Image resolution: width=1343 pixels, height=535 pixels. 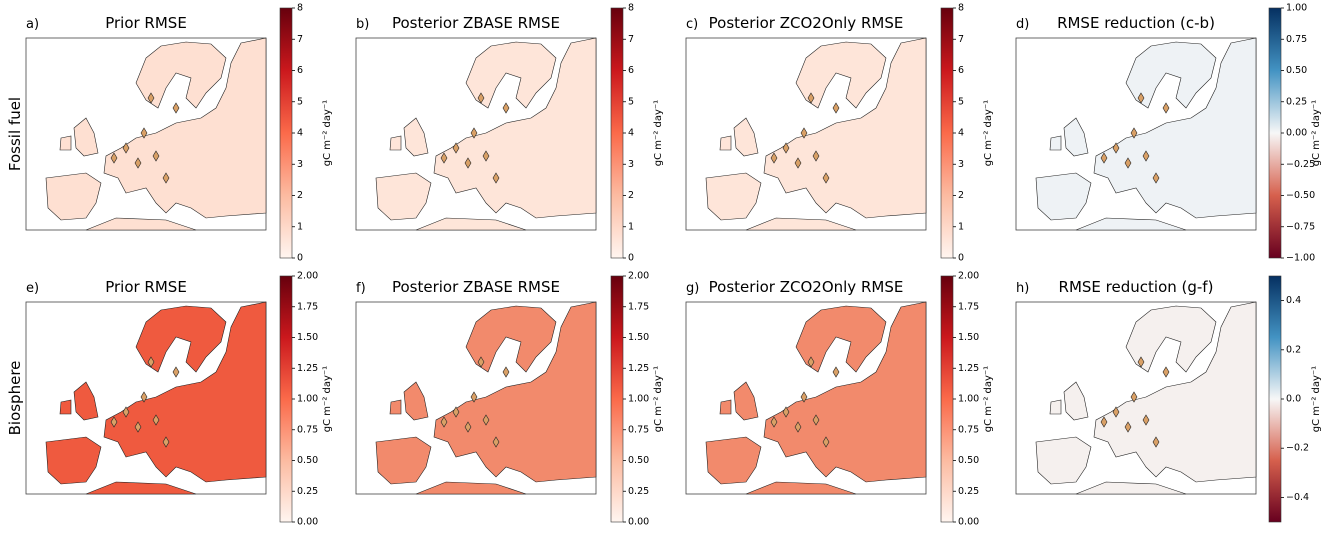 What do you see at coordinates (307, 368) in the screenshot?
I see `tick-label: 1.25` at bounding box center [307, 368].